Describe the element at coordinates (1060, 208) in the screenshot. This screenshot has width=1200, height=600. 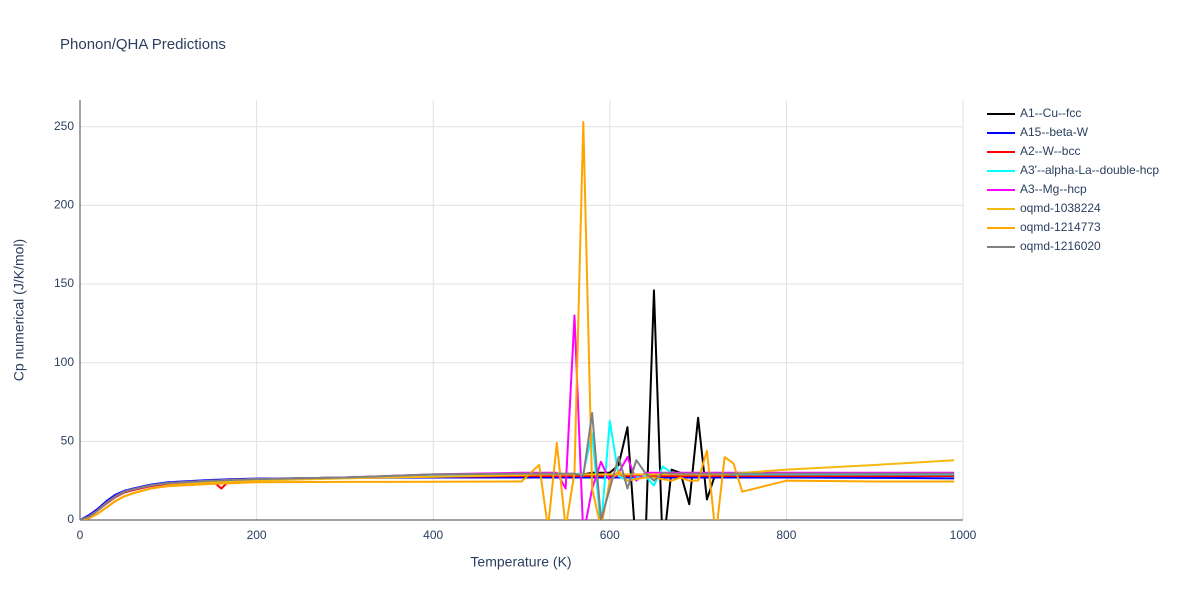
I see `legend-label: oqmd-1038224` at that location.